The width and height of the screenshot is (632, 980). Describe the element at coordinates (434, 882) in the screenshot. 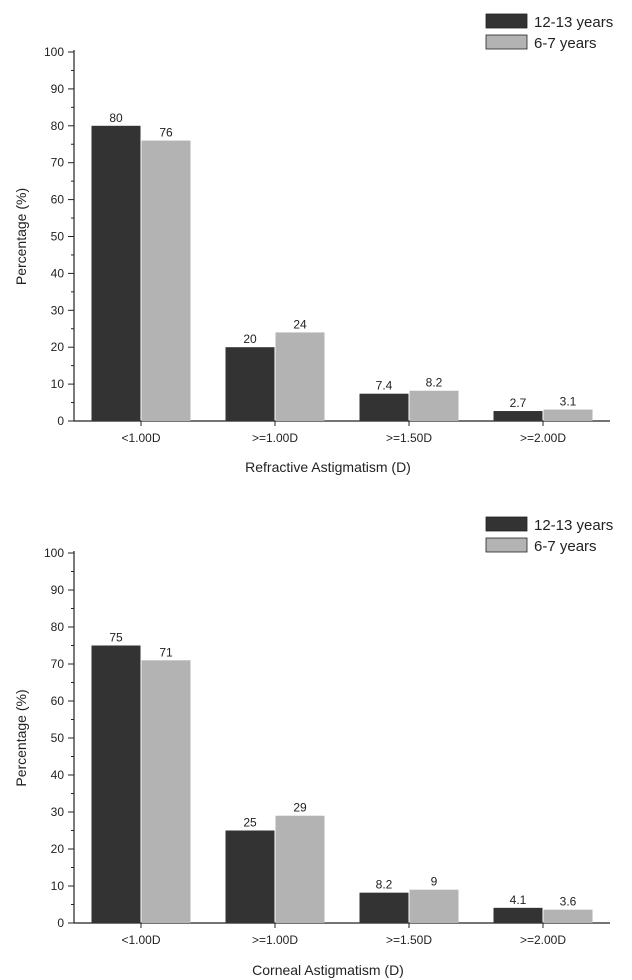

I see `data-label: 9` at that location.